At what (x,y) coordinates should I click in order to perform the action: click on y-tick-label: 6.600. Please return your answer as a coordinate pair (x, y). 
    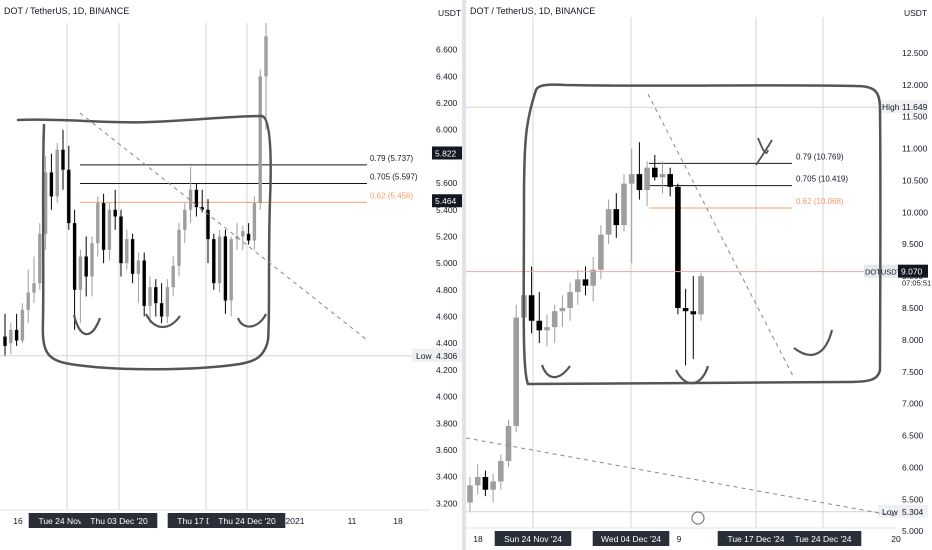
    Looking at the image, I should click on (447, 50).